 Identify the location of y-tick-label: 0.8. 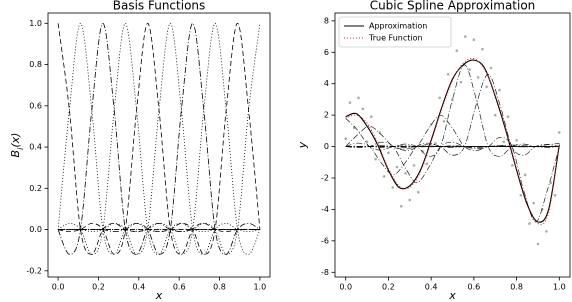
(35, 64).